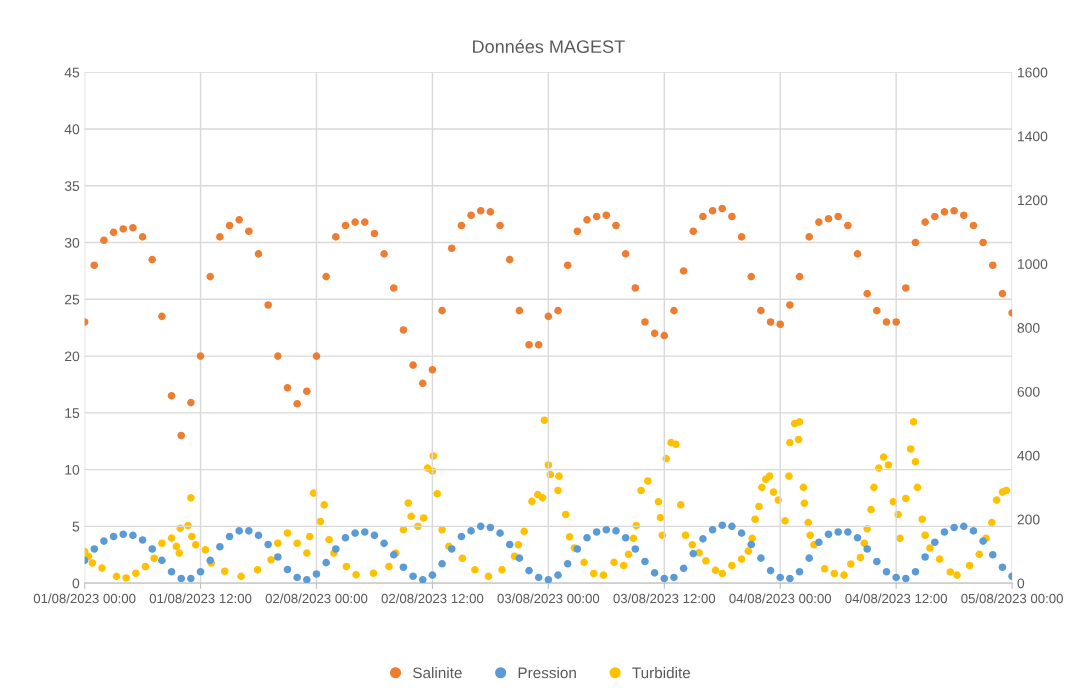  I want to click on y2-tick-label: 1400, so click(1033, 136).